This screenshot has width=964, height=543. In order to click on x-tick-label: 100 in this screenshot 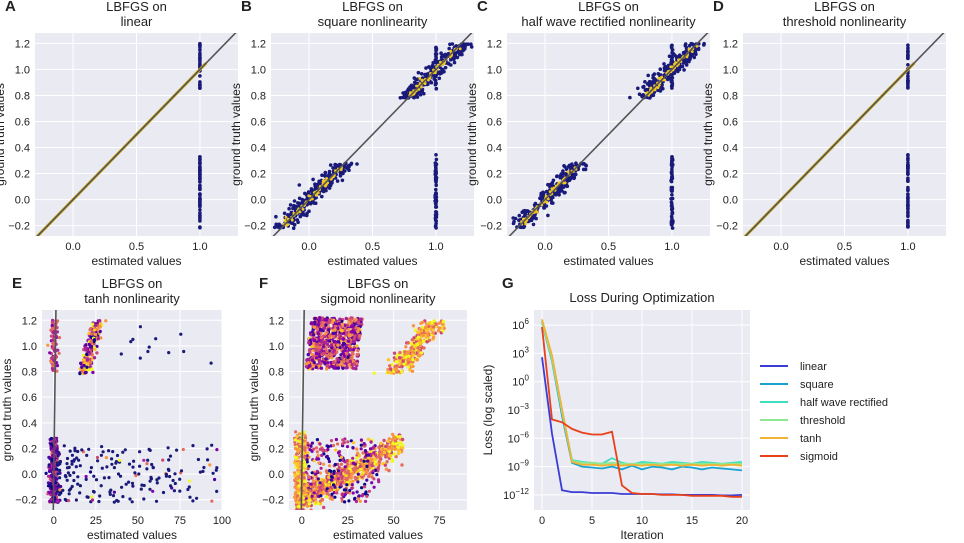, I will do `click(222, 521)`.